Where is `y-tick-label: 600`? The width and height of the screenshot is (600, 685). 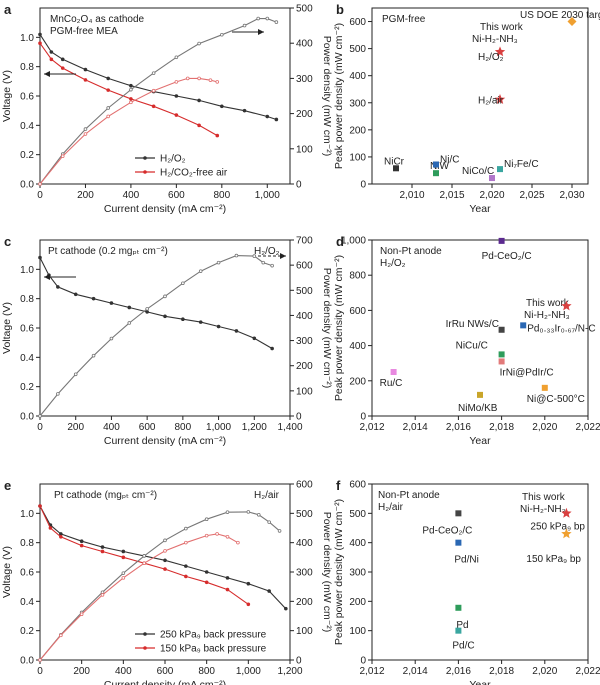 y-tick-label: 600 is located at coordinates (357, 485).